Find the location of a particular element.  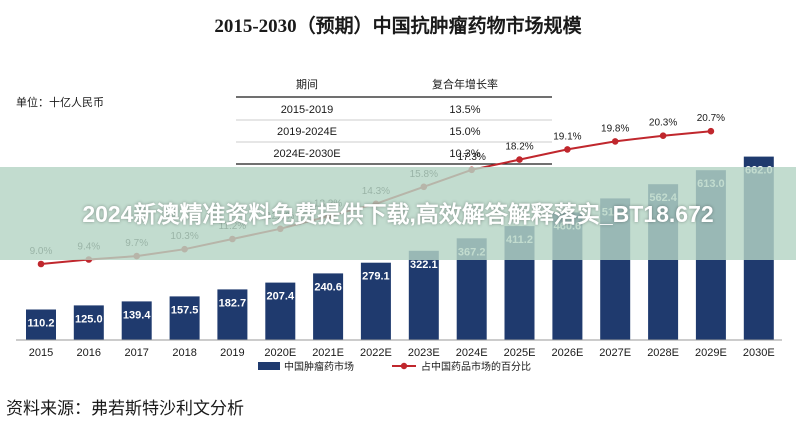

x-tick-label: 2018 is located at coordinates (184, 353).